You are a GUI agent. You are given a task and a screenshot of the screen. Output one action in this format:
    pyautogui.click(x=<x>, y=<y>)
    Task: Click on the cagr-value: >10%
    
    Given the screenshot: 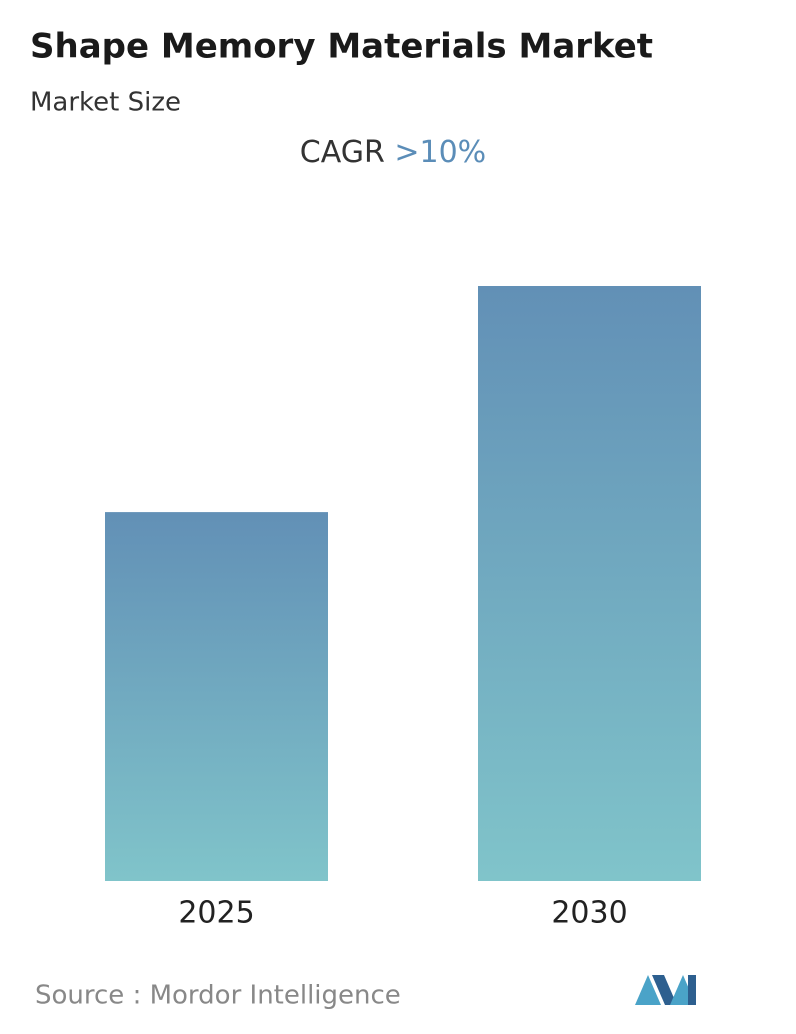 What is the action you would take?
    pyautogui.click(x=440, y=152)
    